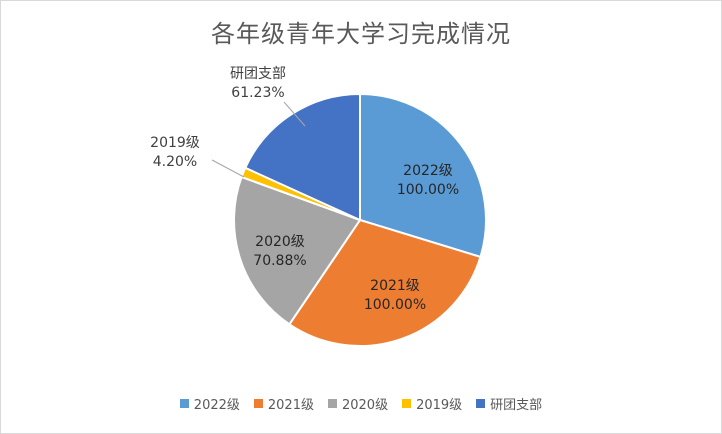 The width and height of the screenshot is (722, 434). What do you see at coordinates (361, 34) in the screenshot?
I see `chart-title: 各年级青年大学习完成情况` at bounding box center [361, 34].